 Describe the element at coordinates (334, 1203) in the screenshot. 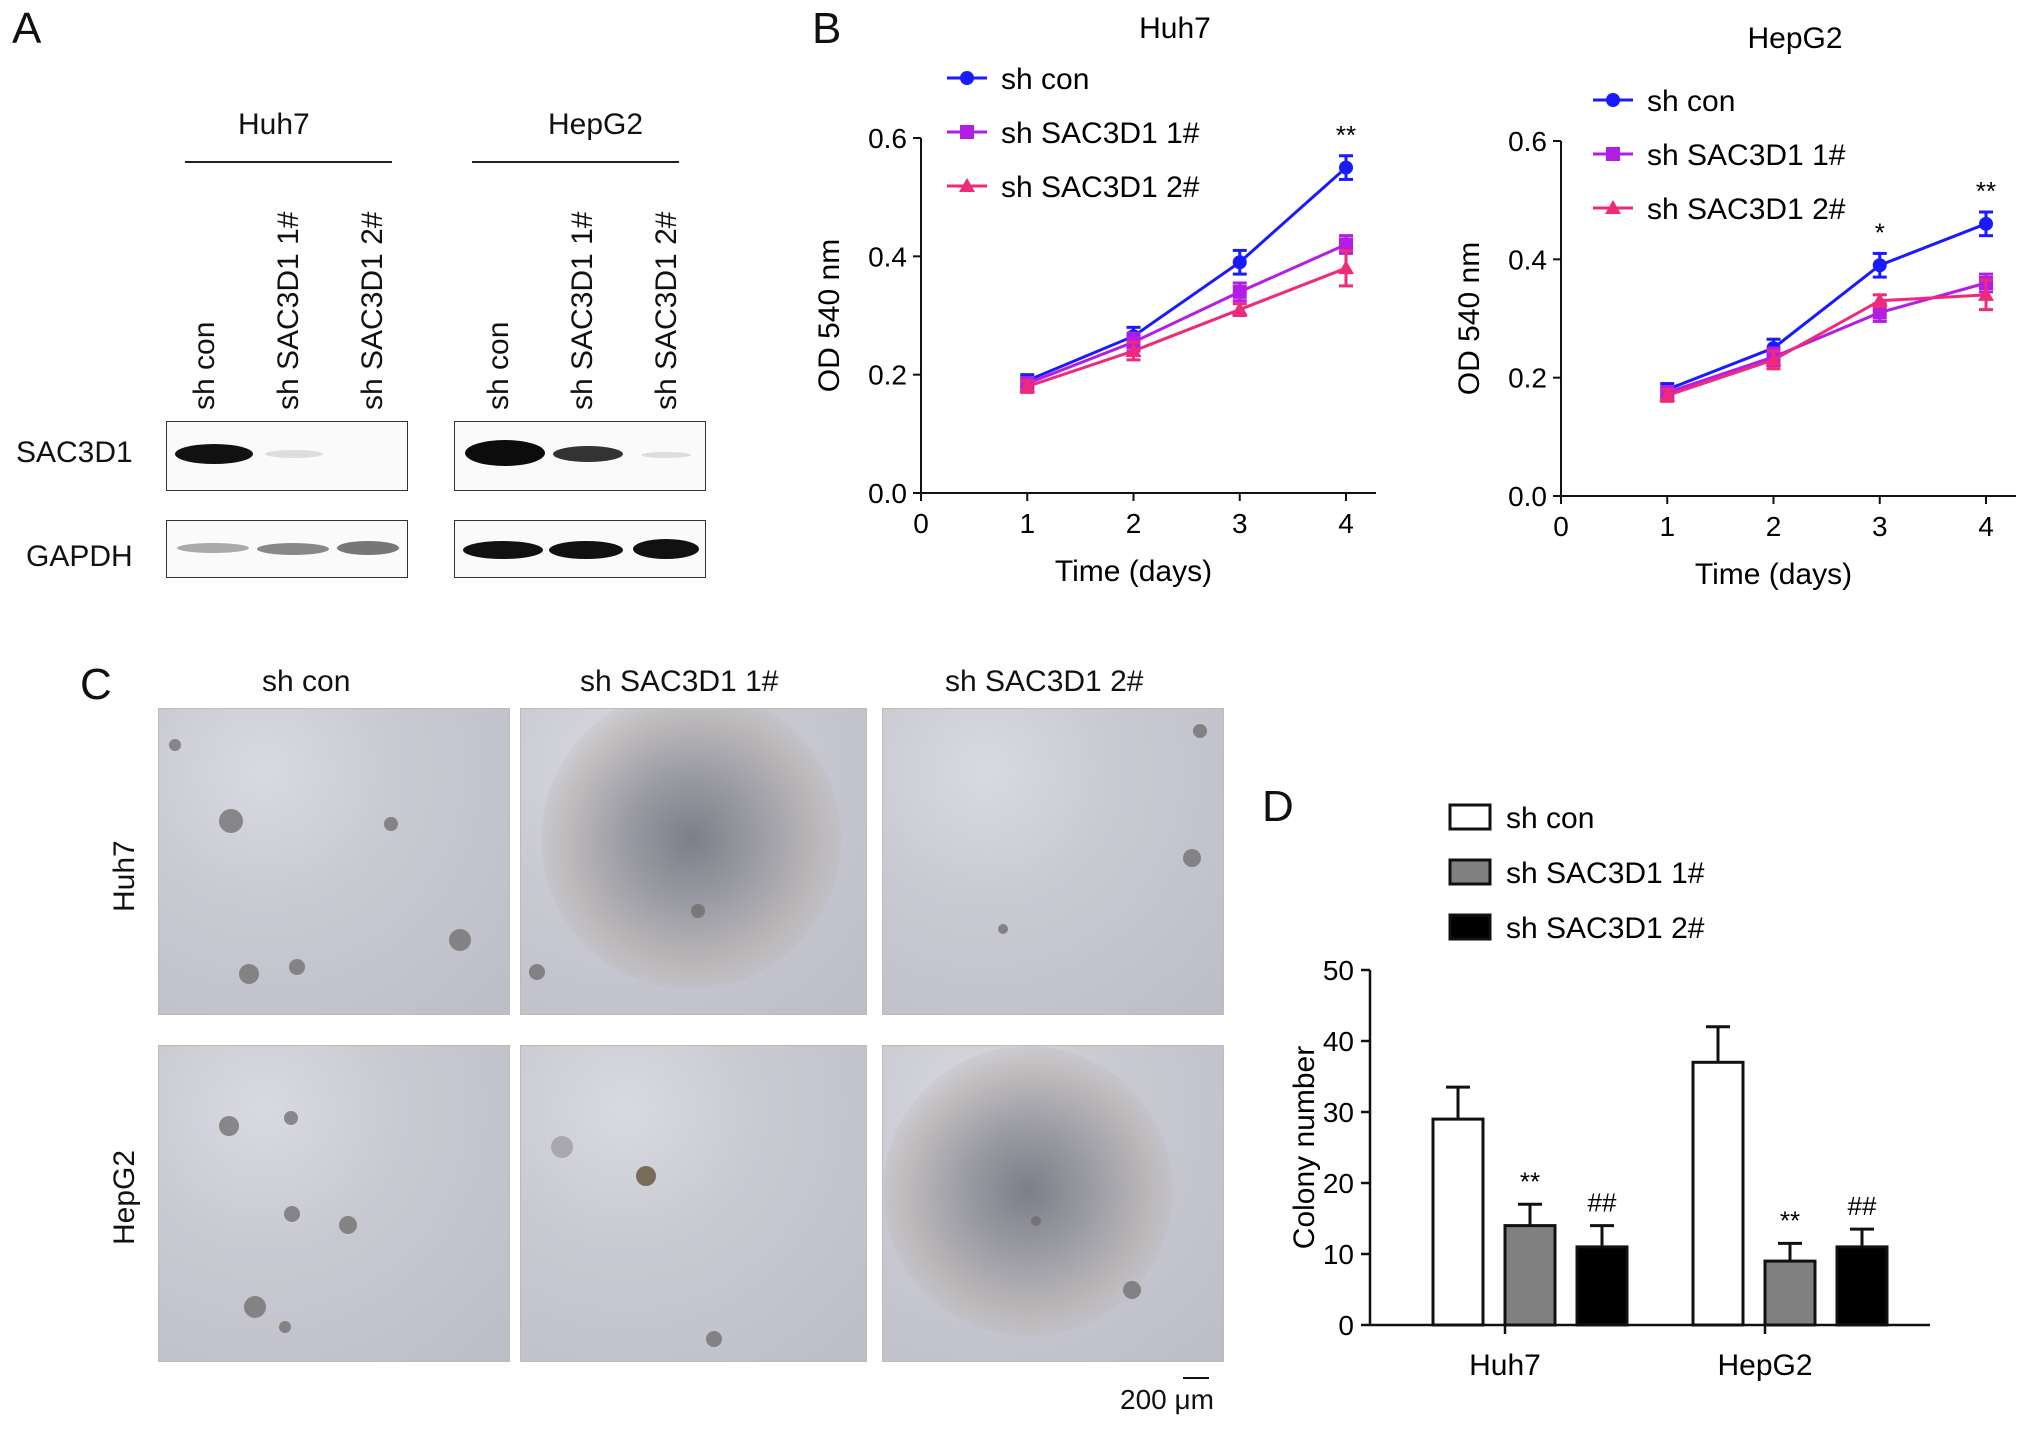

I see `micrograph-hepg2-con` at that location.